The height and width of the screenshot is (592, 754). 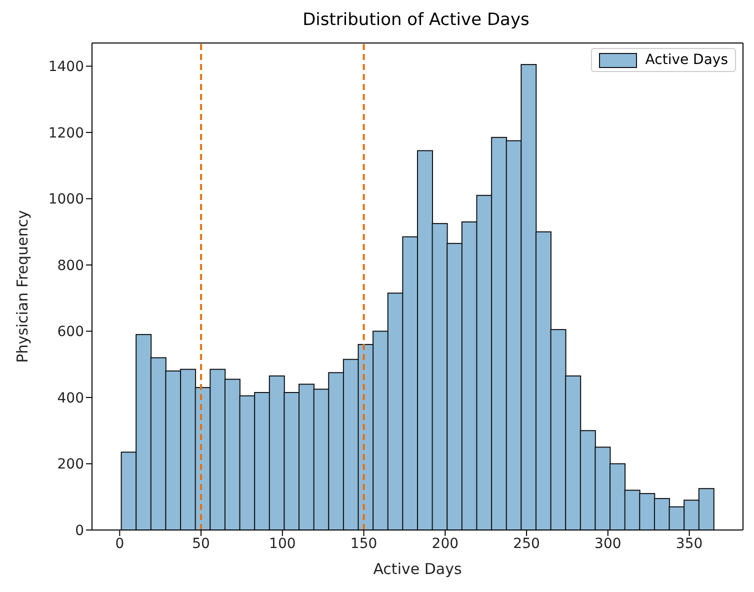 What do you see at coordinates (70, 266) in the screenshot?
I see `y-tick-label: 800` at bounding box center [70, 266].